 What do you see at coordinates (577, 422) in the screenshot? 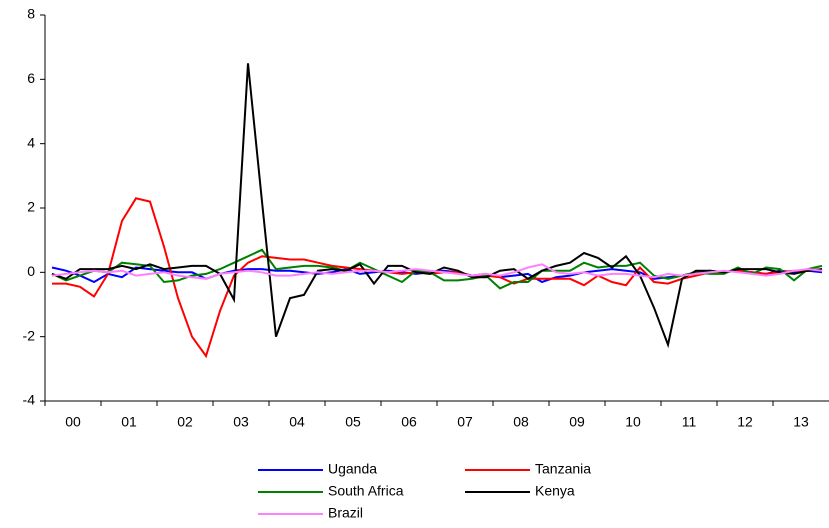
I see `x-tick-label: 09` at bounding box center [577, 422].